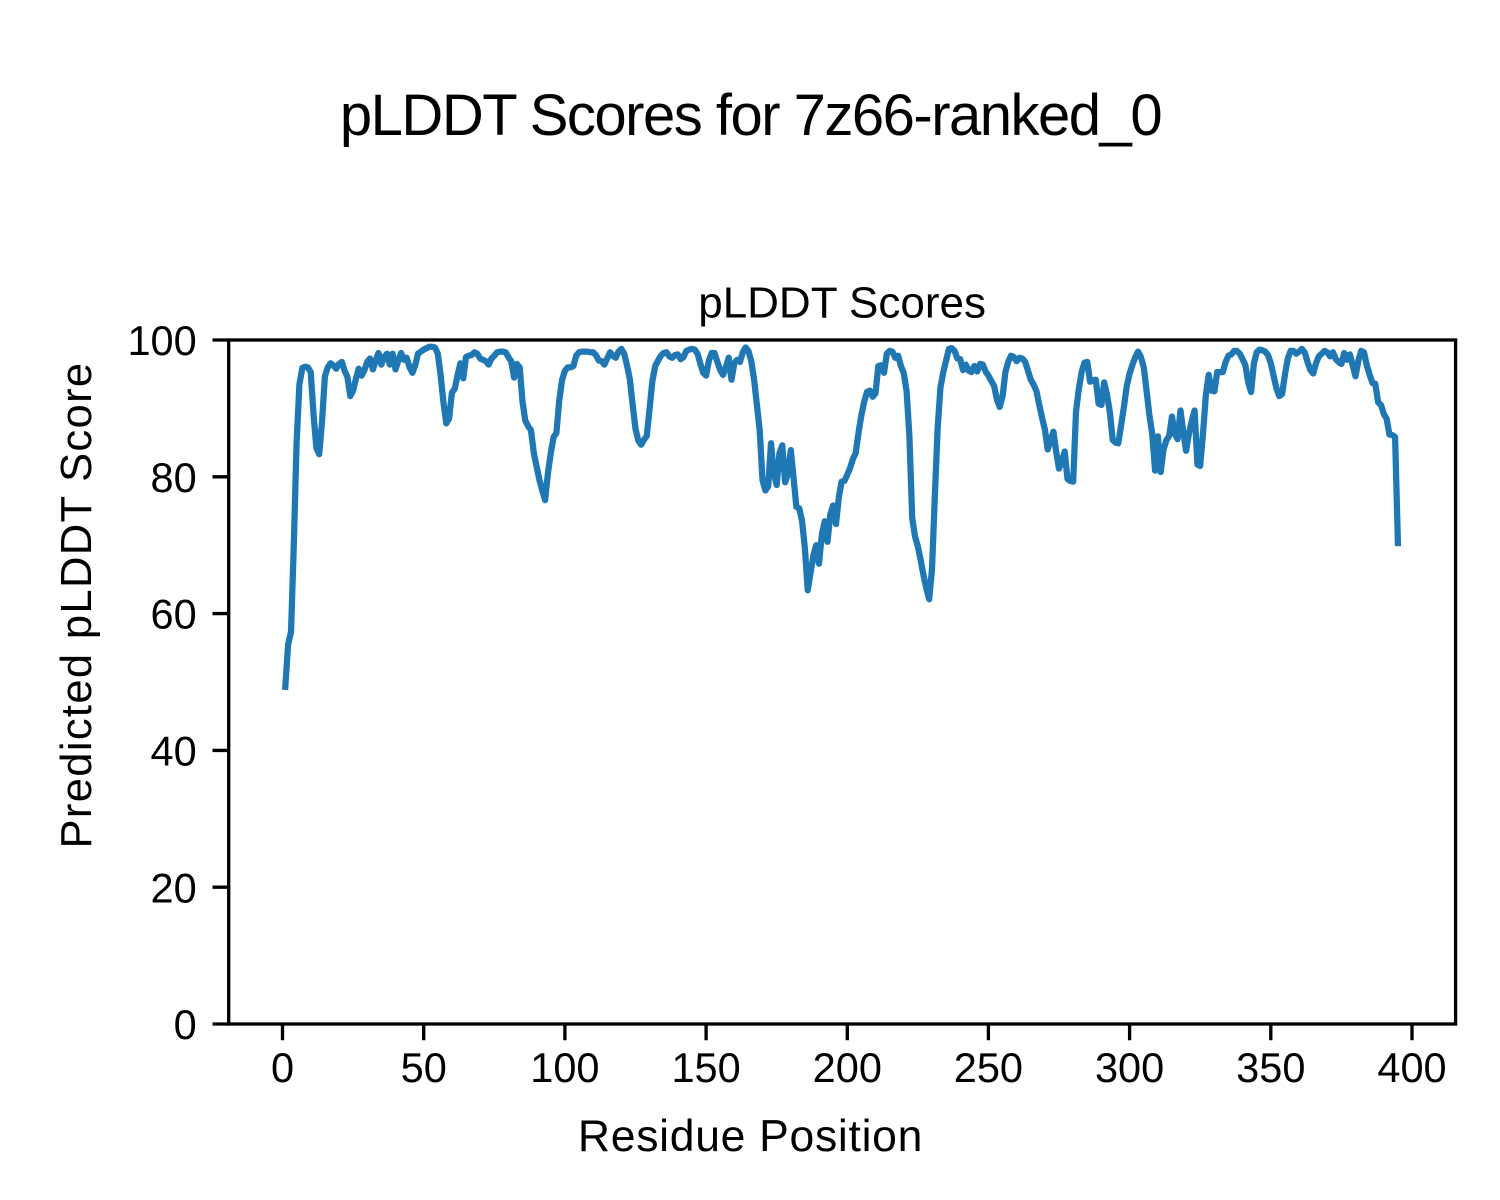 Image resolution: width=1500 pixels, height=1200 pixels. I want to click on svg-text: pLDDT Scores for 7z66-ranked_0, so click(750, 115).